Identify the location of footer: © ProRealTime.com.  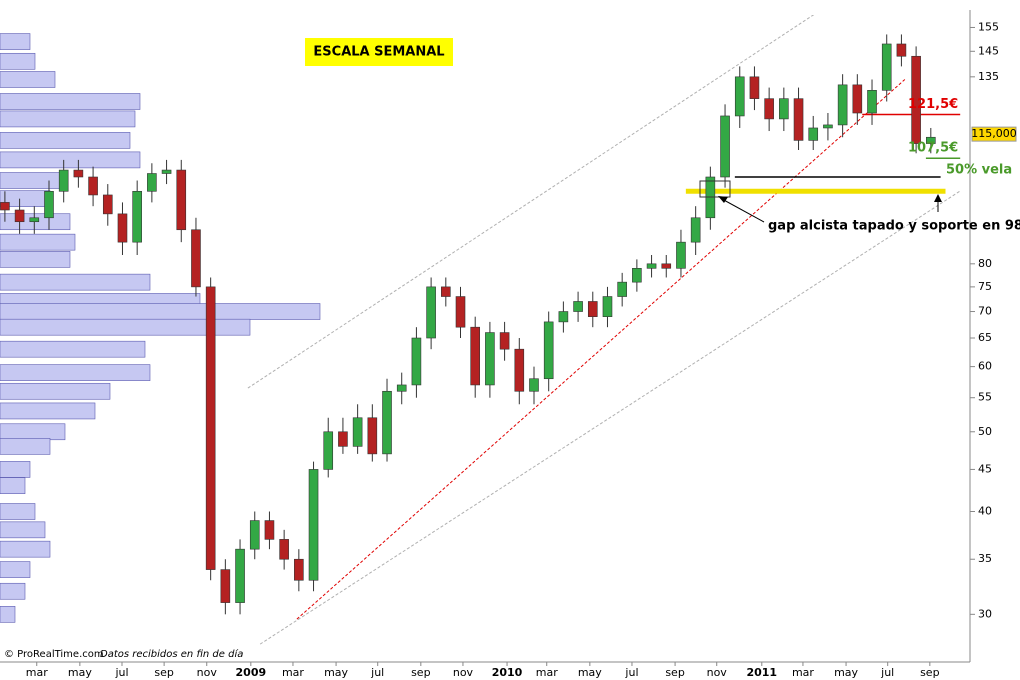
(54, 654).